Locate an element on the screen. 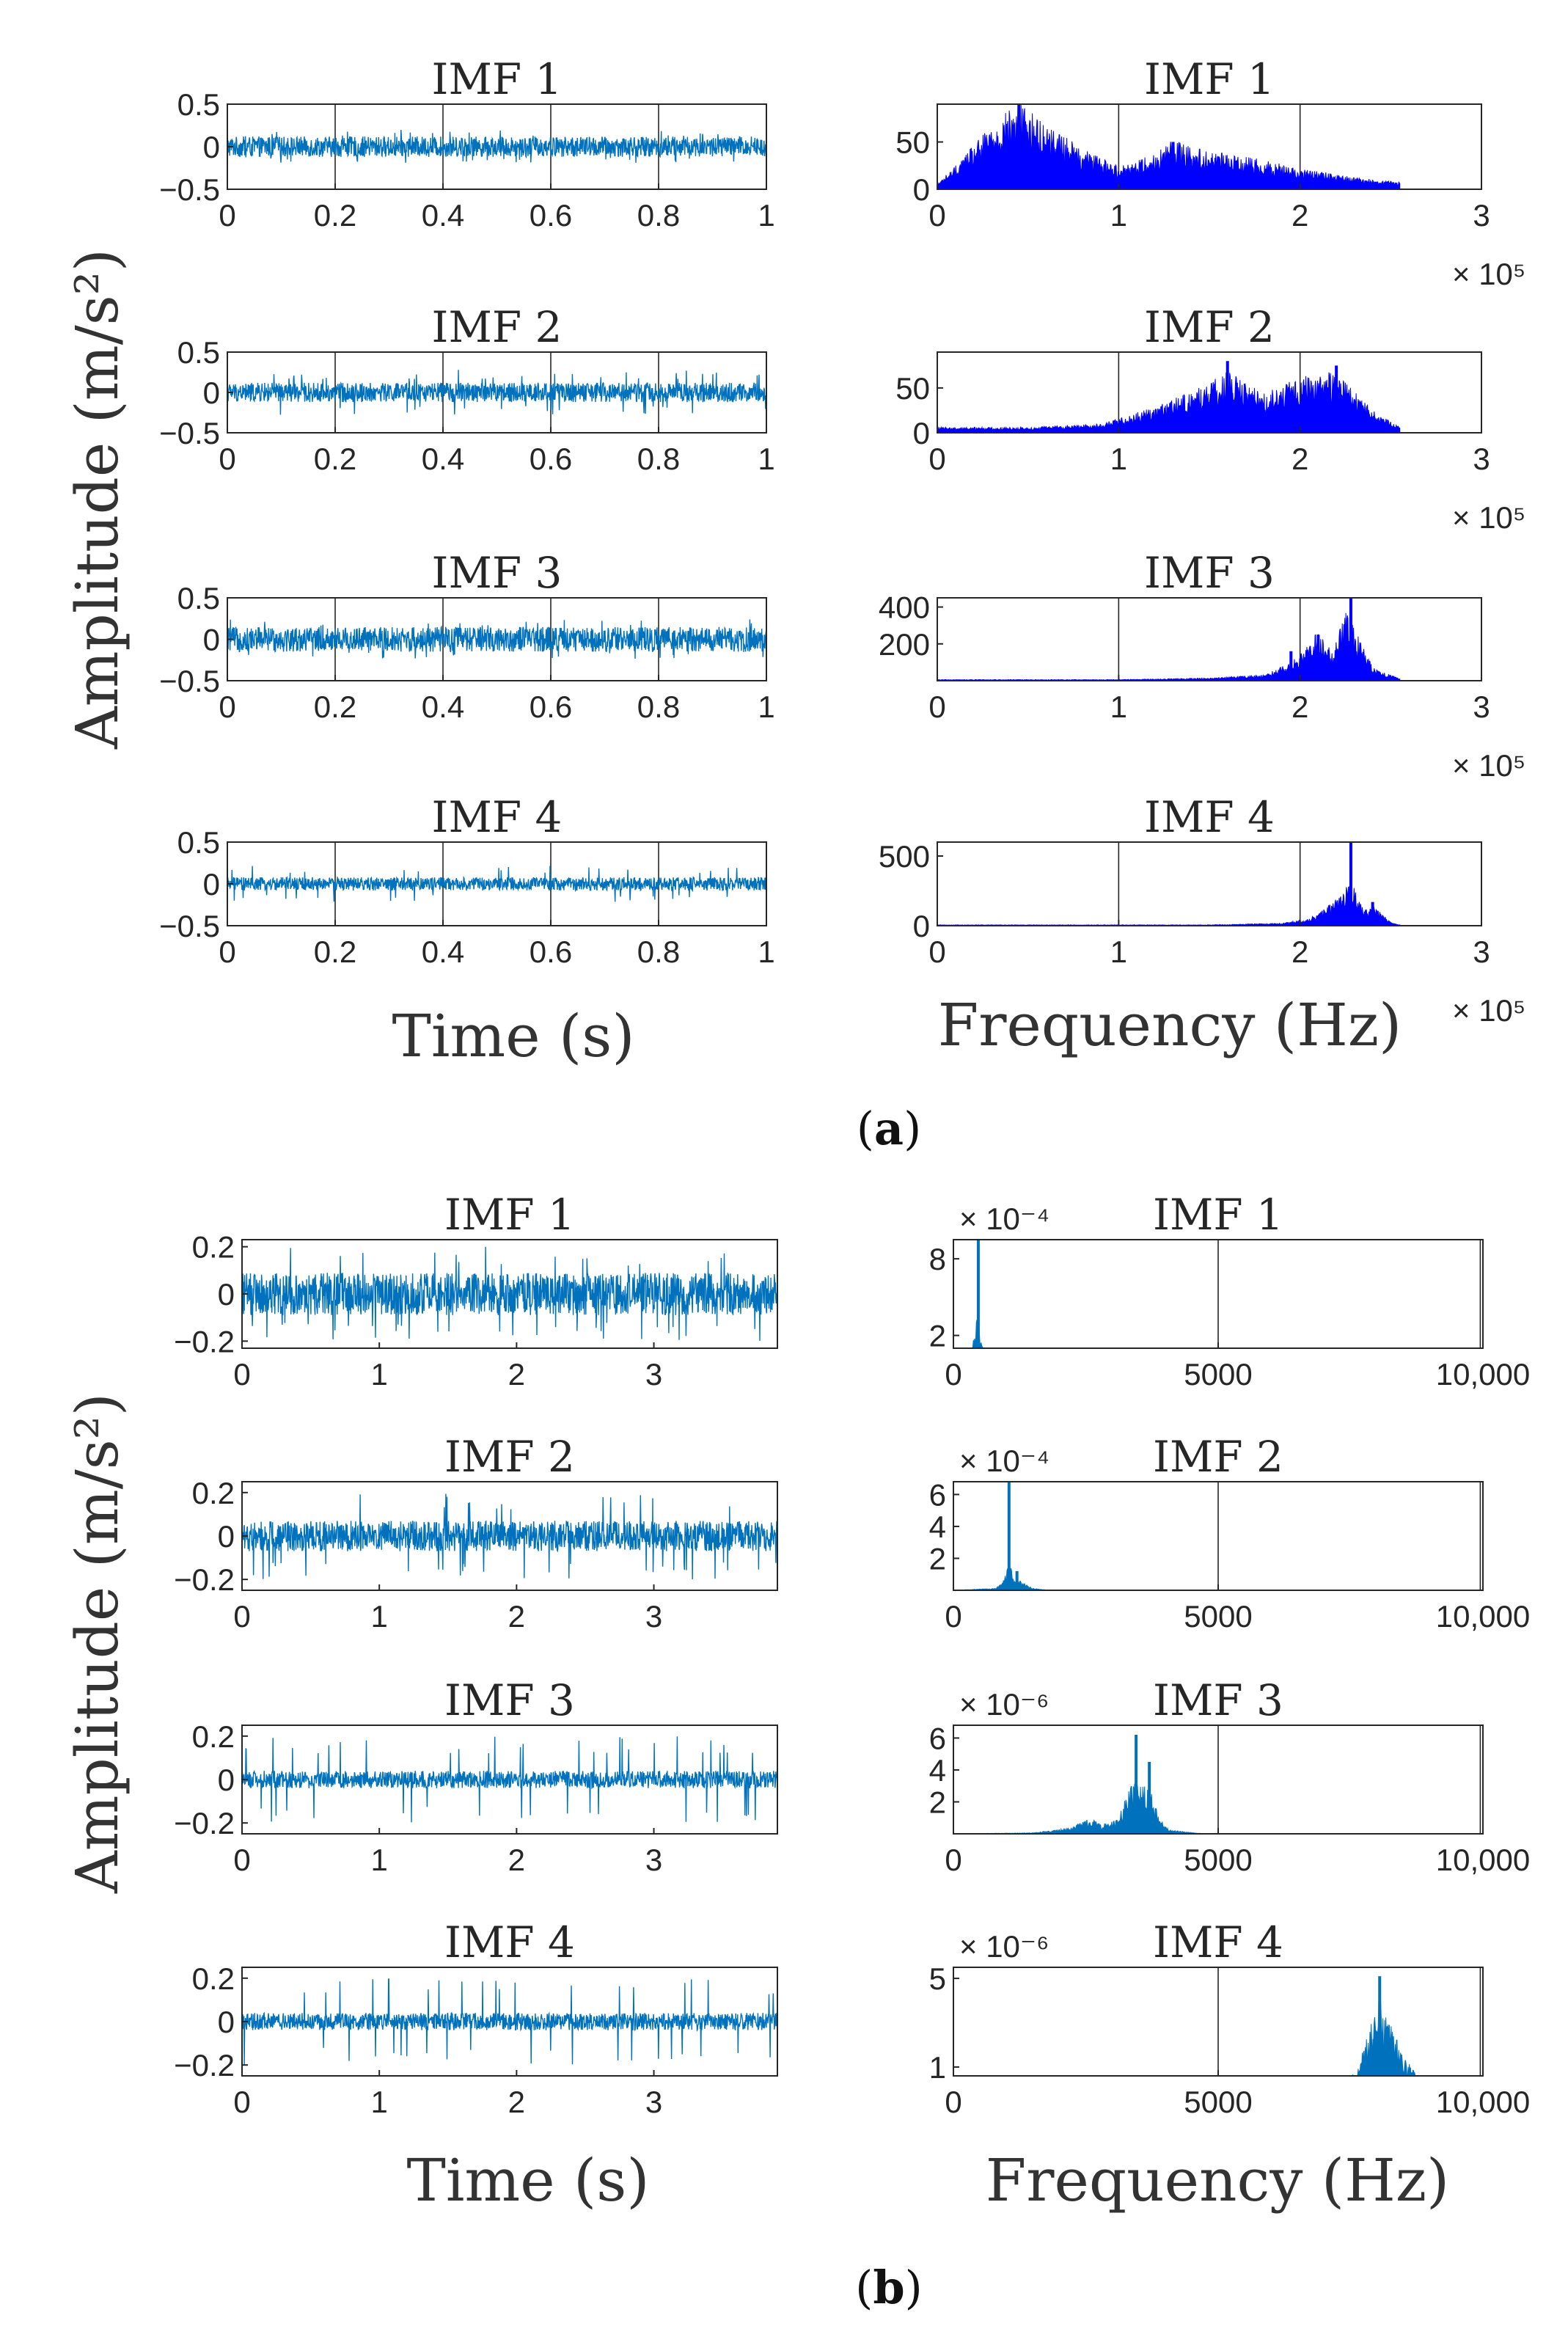 The image size is (1568, 2326). ylabel-a: Amplitude (m/s²) is located at coordinates (97, 499).